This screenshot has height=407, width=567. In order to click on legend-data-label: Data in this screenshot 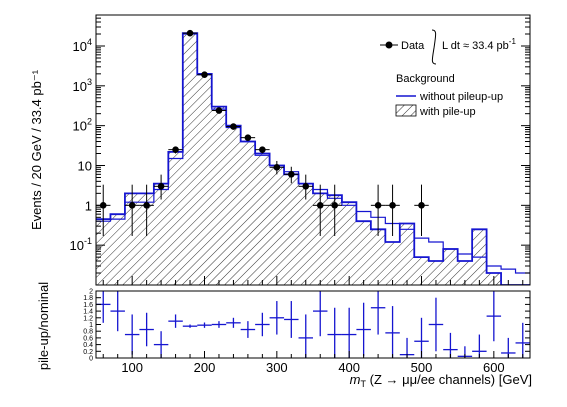, I will do `click(413, 46)`.